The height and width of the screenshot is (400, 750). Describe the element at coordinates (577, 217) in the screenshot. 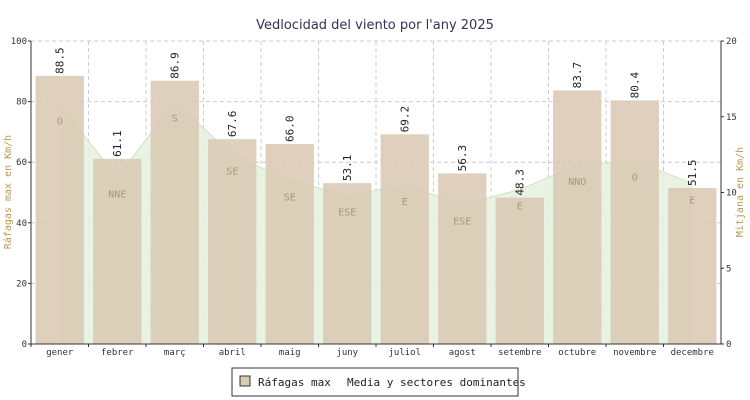

I see `bar-octubre` at that location.